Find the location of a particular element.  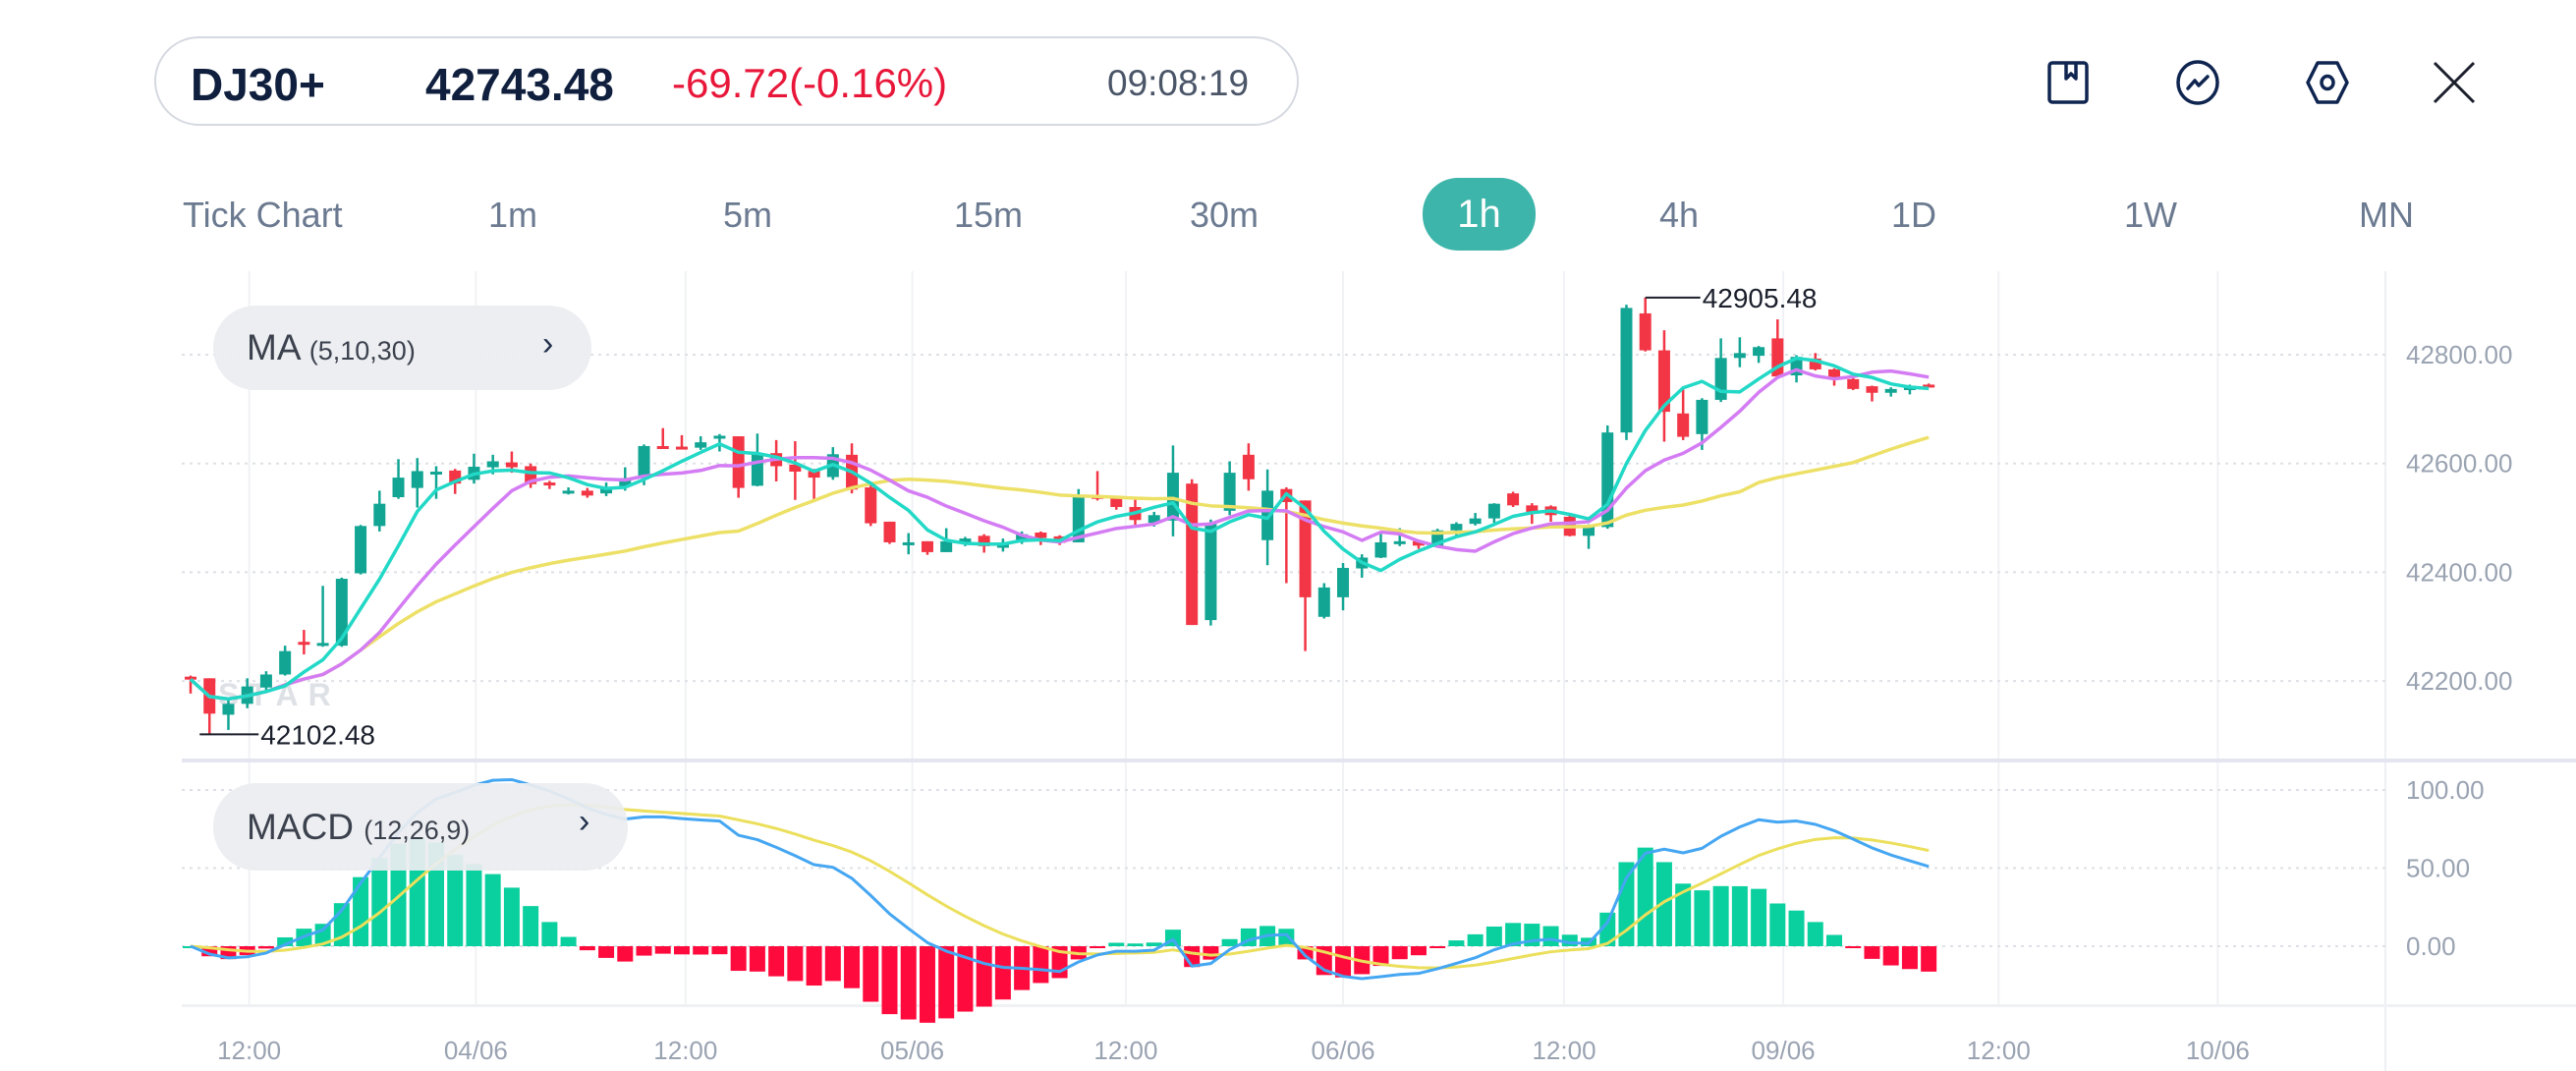

tab-tick-chart: Tick Chart is located at coordinates (263, 215).